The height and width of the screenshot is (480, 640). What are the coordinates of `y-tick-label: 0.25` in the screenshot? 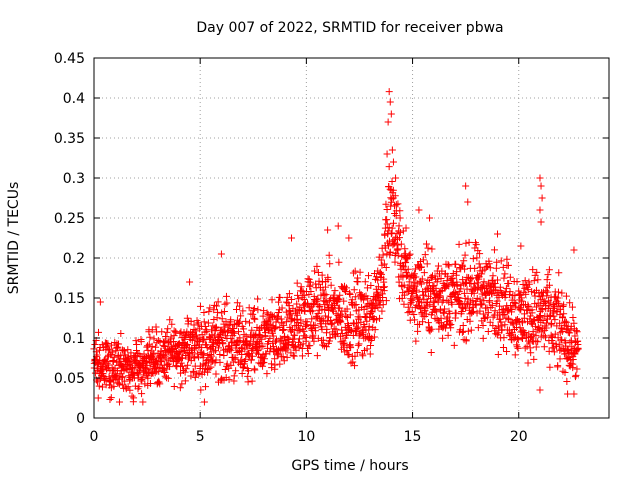 It's located at (69, 219).